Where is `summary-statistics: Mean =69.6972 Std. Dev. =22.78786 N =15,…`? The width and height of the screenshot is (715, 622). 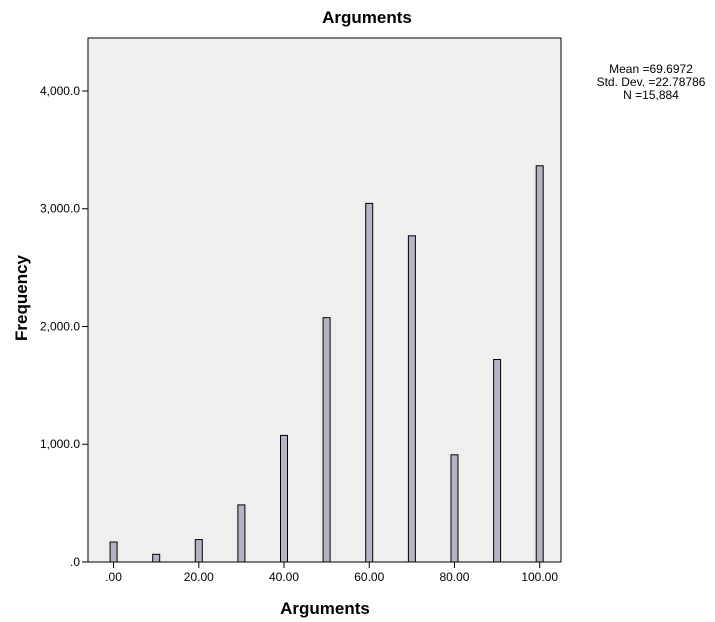
summary-statistics: Mean =69.6972 Std. Dev. =22.78786 N =15,… is located at coordinates (645, 82).